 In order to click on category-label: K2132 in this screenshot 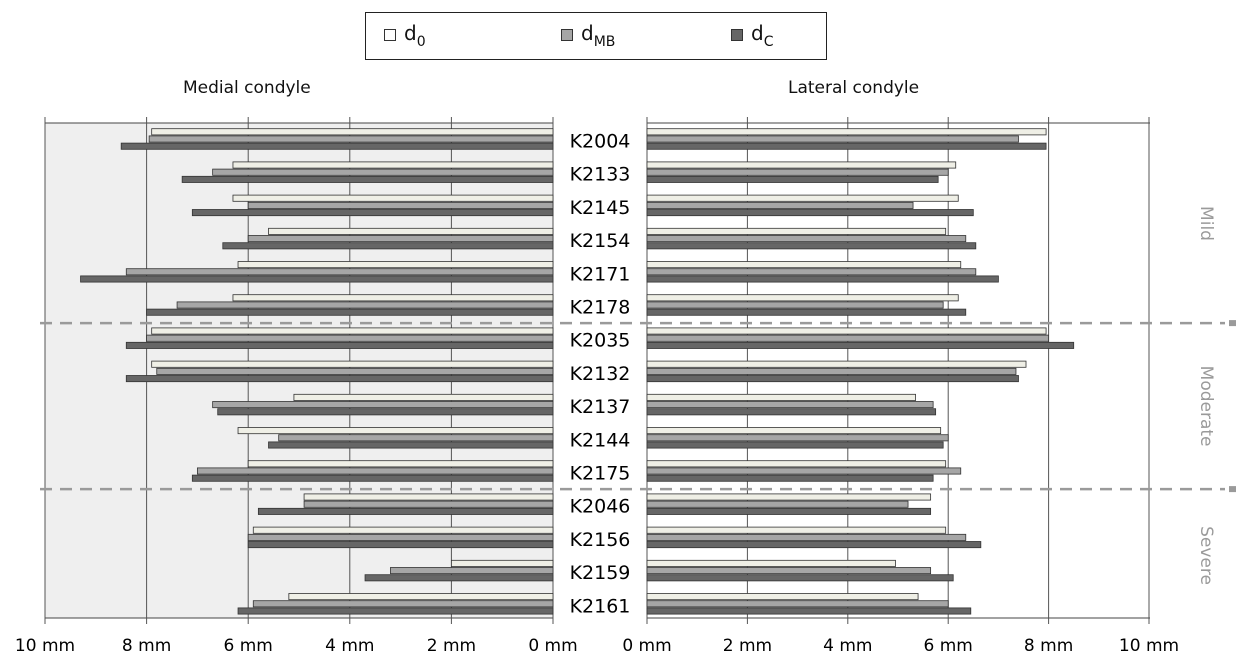, I will do `click(600, 374)`.